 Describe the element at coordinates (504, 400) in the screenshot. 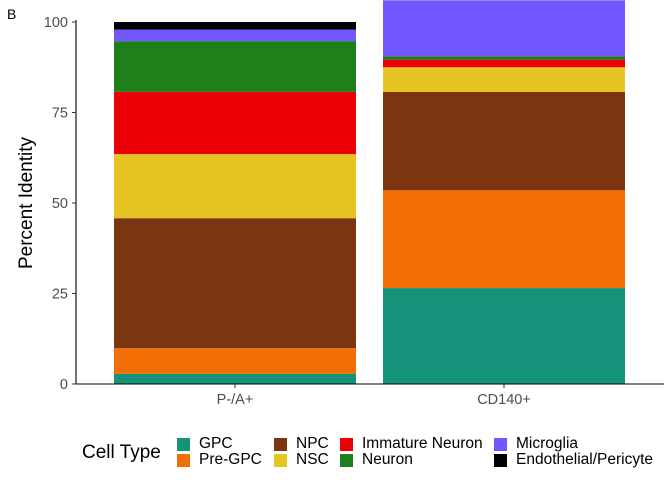

I see `x-tick-label: CD140+` at that location.